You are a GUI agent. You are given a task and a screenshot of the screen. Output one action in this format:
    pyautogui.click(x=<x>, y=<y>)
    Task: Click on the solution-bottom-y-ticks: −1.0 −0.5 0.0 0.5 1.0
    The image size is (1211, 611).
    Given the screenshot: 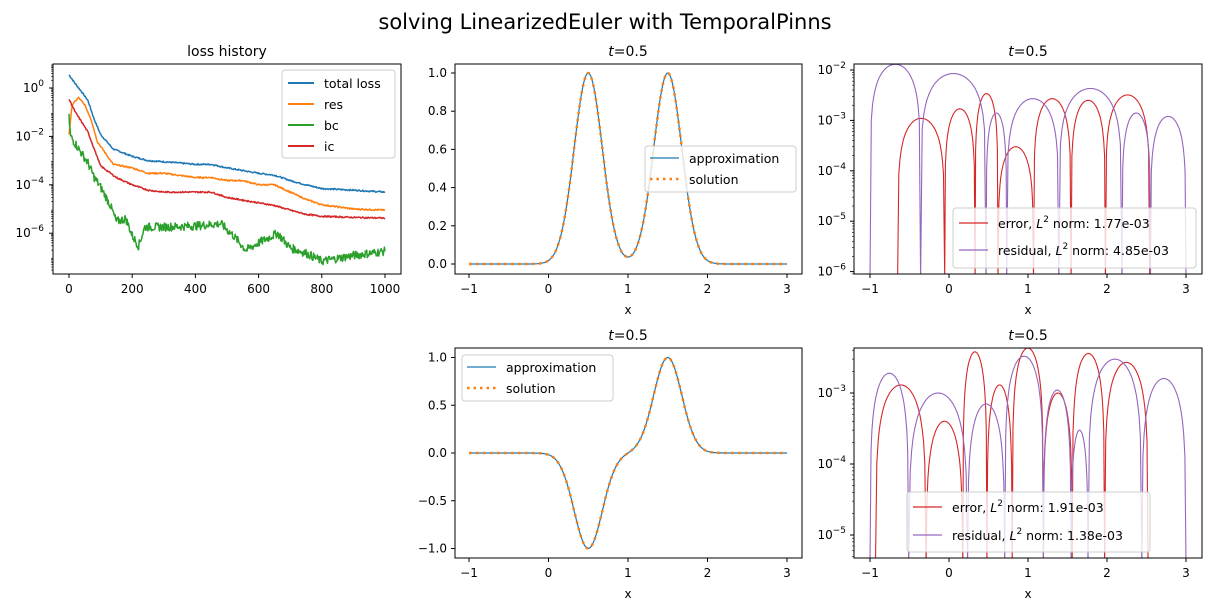 What is the action you would take?
    pyautogui.click(x=436, y=453)
    